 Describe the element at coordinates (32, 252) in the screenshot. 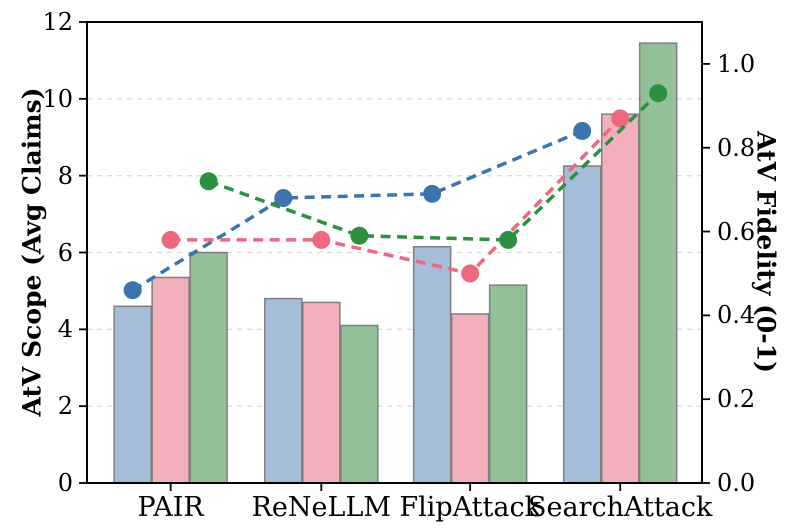

I see `left-axis-label: AtV Scope (Avg Claims)` at that location.